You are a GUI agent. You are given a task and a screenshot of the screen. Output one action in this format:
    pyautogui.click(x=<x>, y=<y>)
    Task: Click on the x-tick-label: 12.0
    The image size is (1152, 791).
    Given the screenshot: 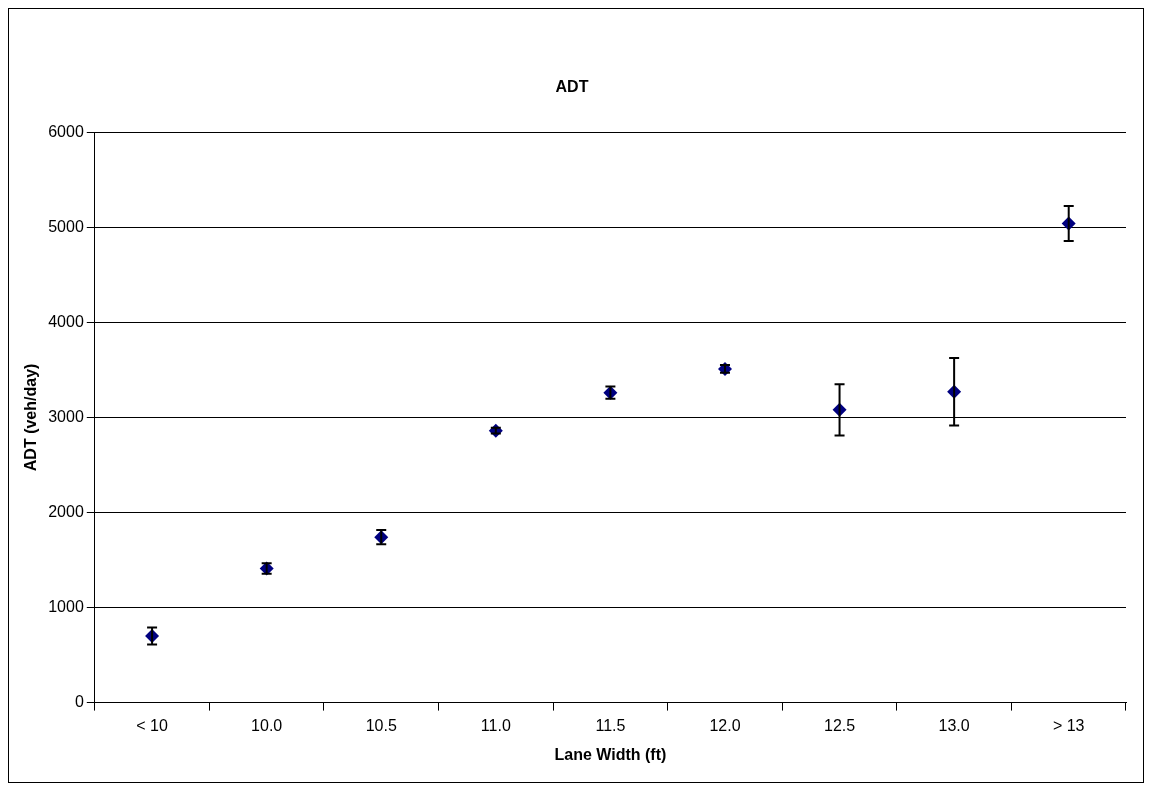 What is the action you would take?
    pyautogui.click(x=725, y=725)
    